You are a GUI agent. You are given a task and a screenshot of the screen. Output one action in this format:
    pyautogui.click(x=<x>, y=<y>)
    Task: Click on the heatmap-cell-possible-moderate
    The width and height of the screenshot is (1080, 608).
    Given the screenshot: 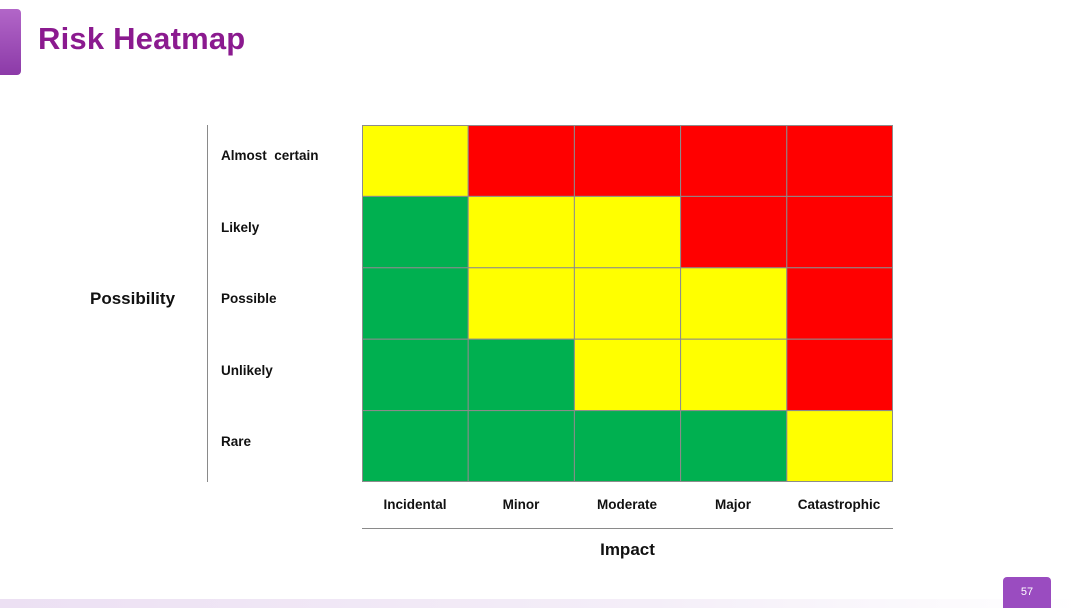 What is the action you would take?
    pyautogui.click(x=627, y=303)
    